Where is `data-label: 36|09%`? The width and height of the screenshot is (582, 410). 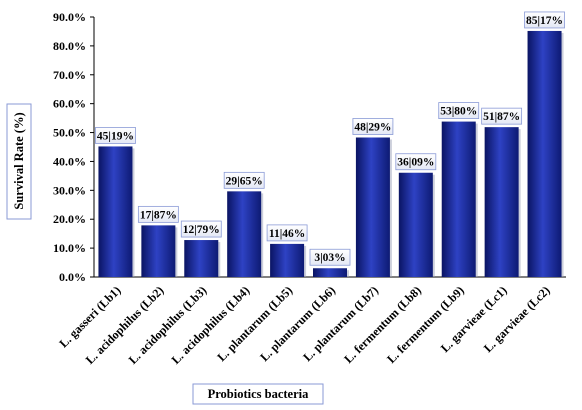
data-label: 36|09% is located at coordinates (415, 163).